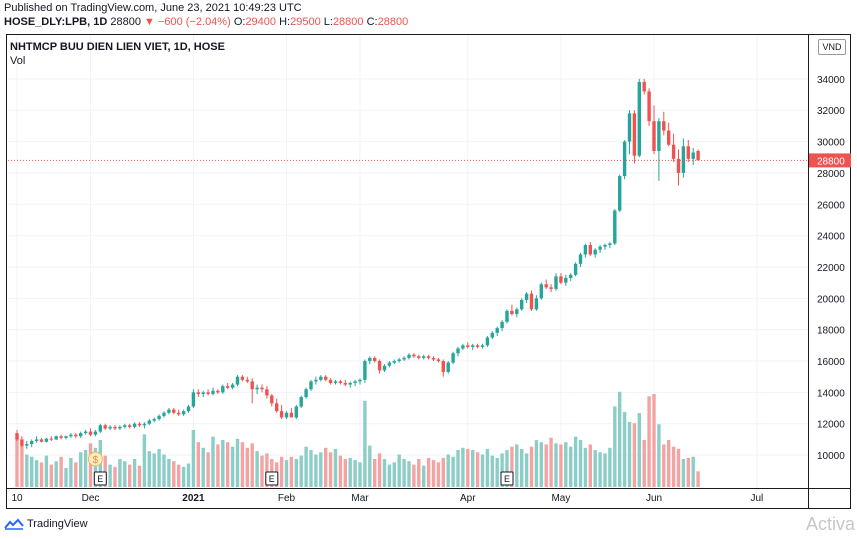 This screenshot has height=539, width=857. What do you see at coordinates (348, 22) in the screenshot?
I see `low-value: 28800` at bounding box center [348, 22].